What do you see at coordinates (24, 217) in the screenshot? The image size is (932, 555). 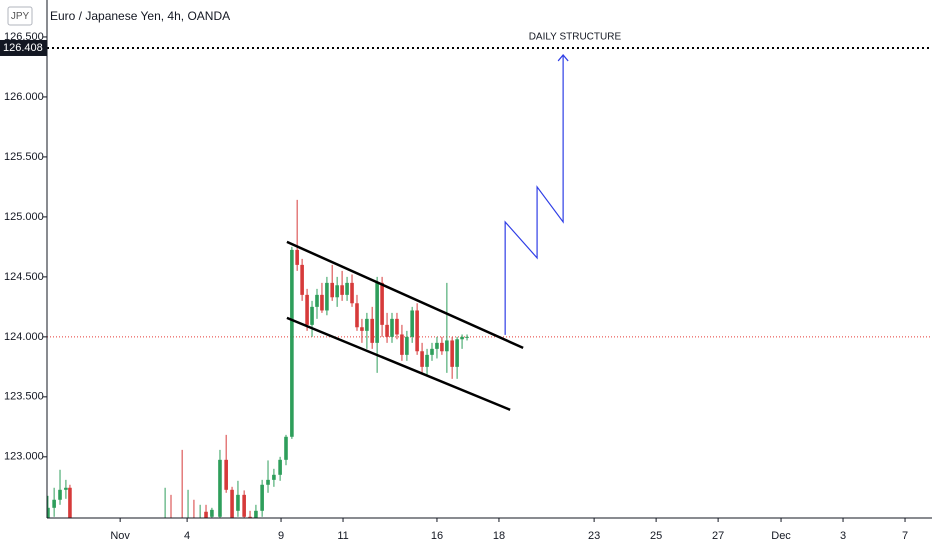 I see `y-tick-label: 125.000` at bounding box center [24, 217].